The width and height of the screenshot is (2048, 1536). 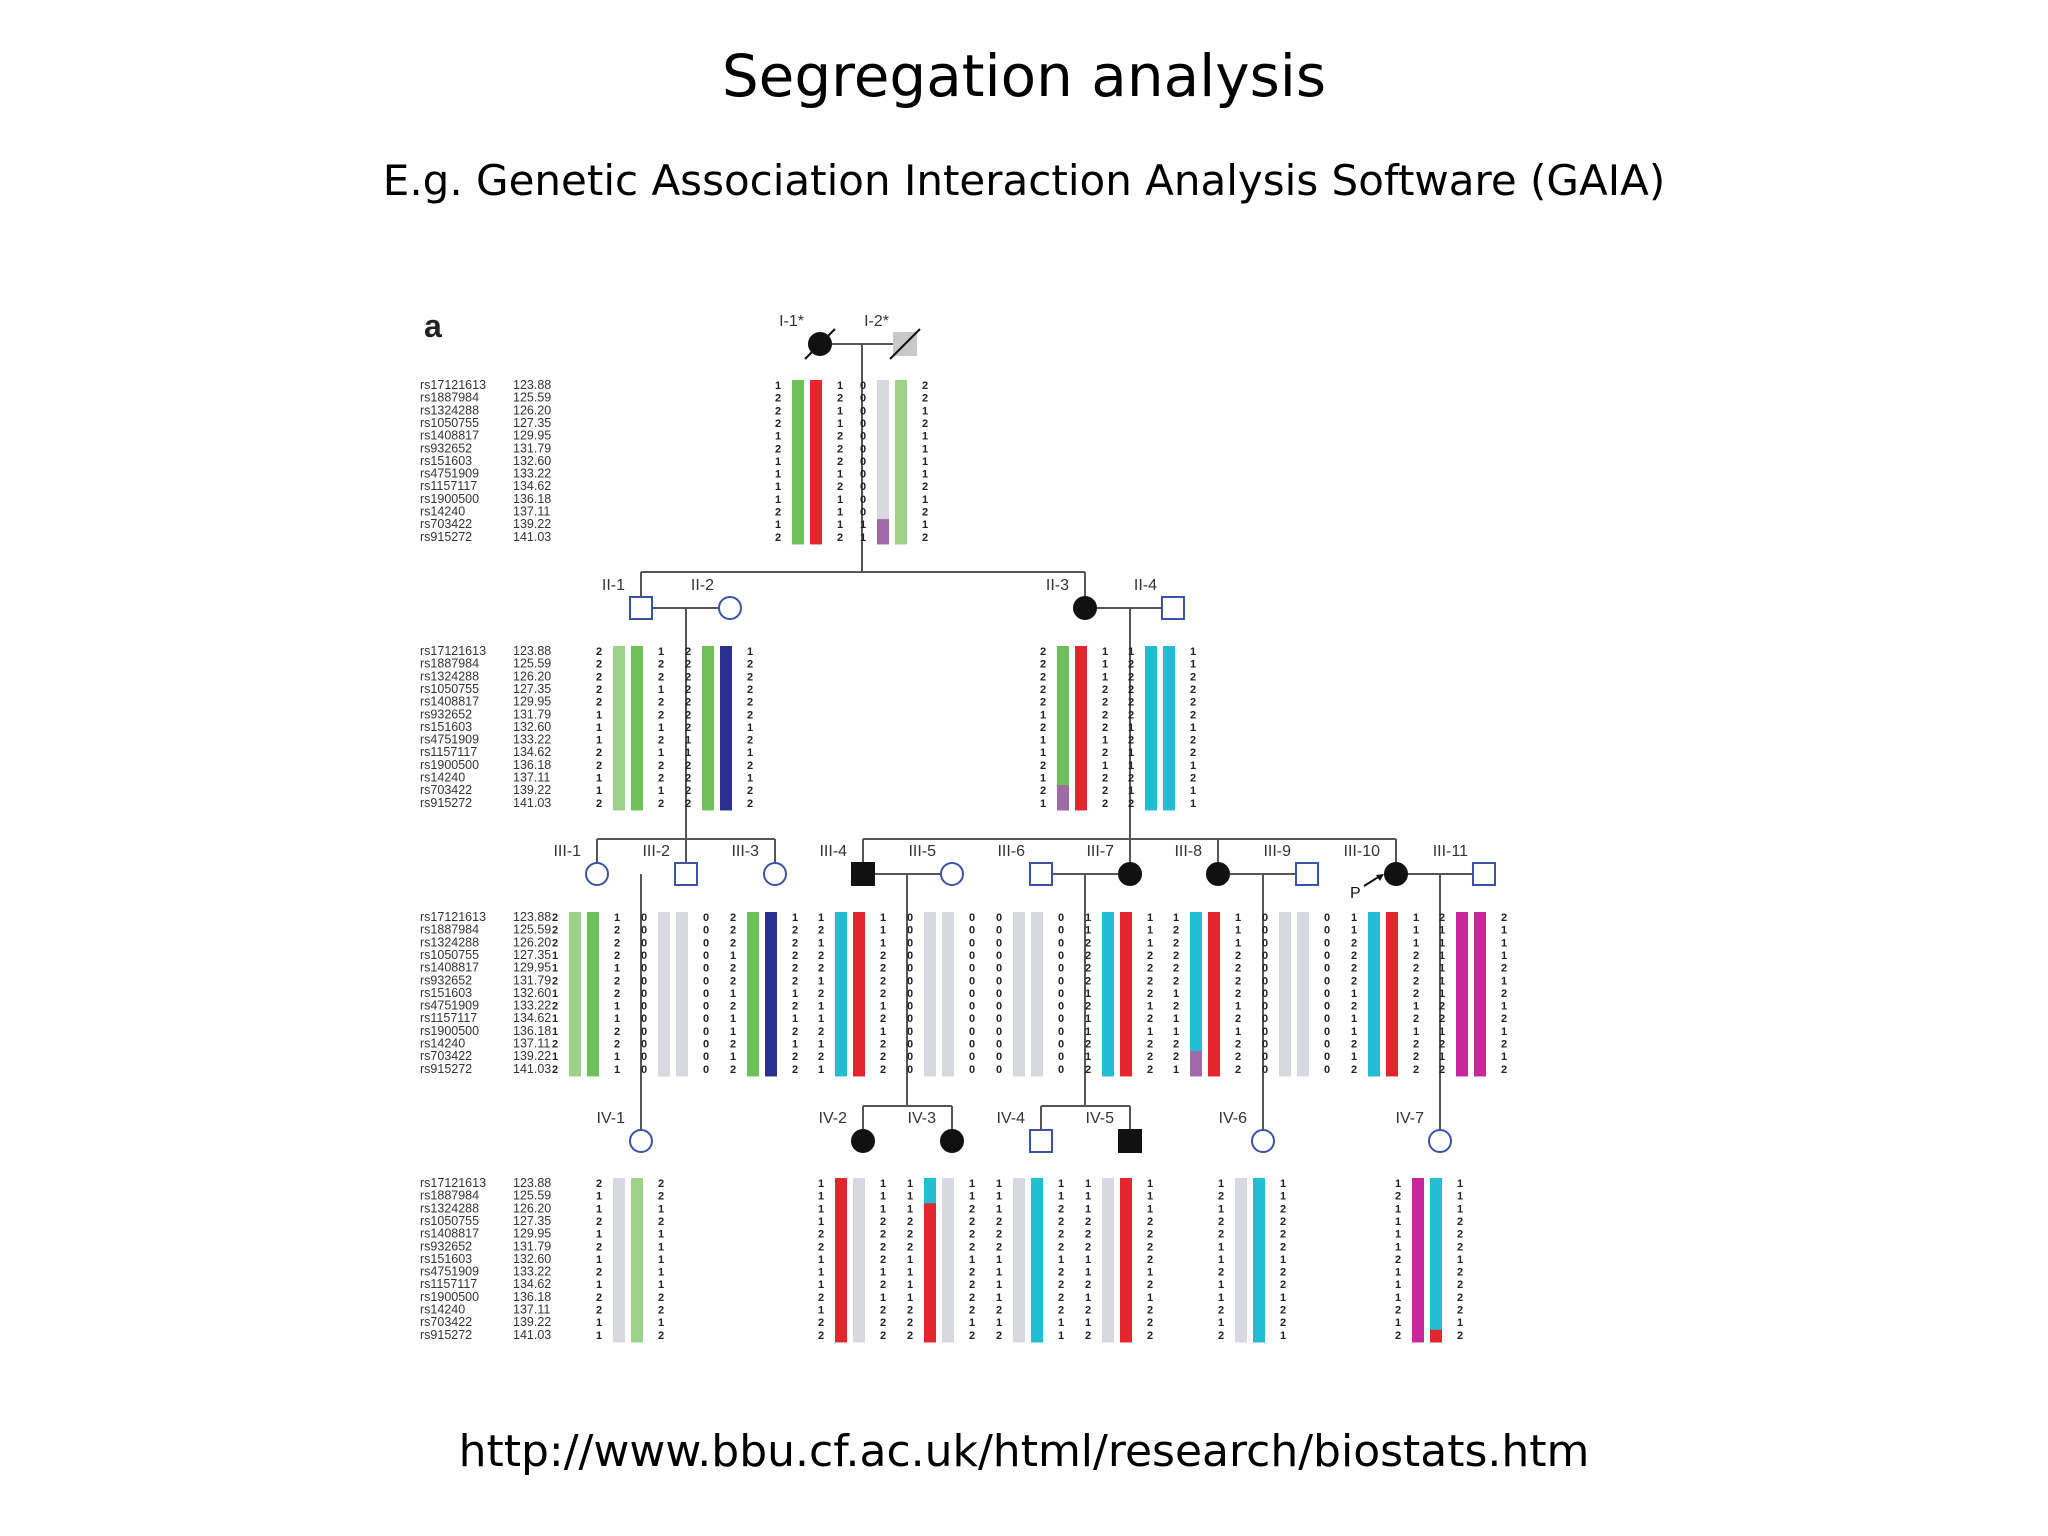 I want to click on marker-name: rs703422, so click(x=446, y=1322).